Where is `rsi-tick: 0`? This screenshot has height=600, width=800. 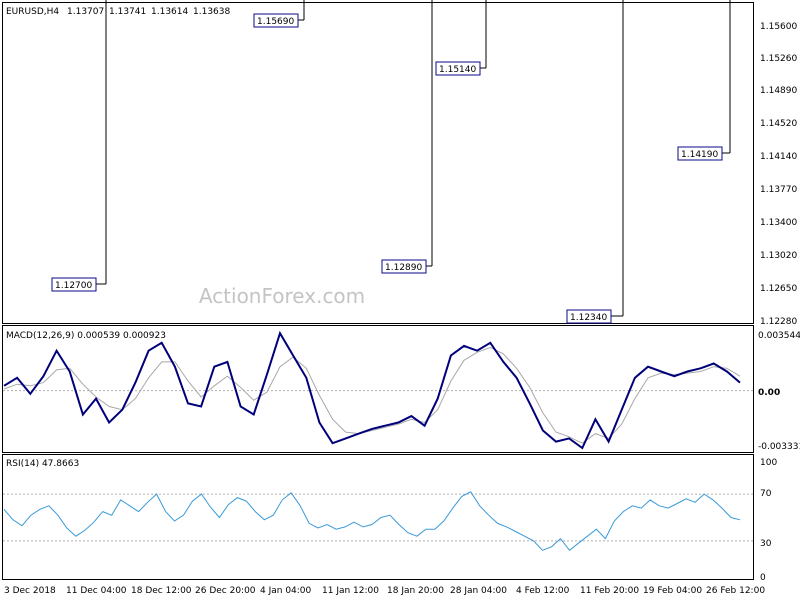 rsi-tick: 0 is located at coordinates (763, 578).